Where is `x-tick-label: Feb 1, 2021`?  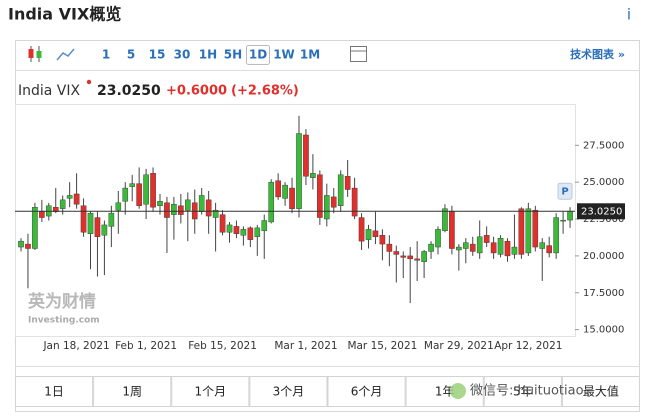 x-tick-label: Feb 1, 2021 is located at coordinates (146, 346).